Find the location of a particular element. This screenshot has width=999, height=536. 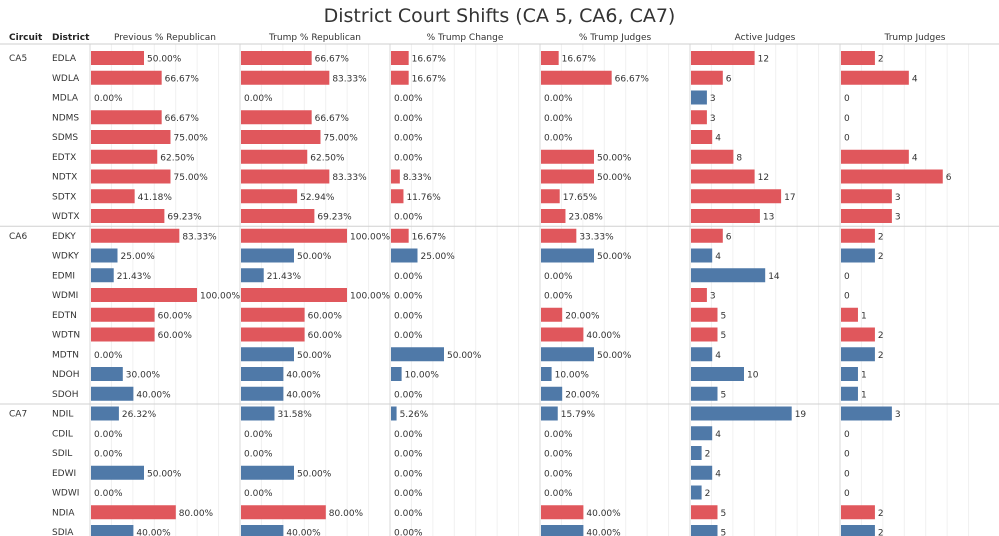

value-label-active: 4 is located at coordinates (718, 356).